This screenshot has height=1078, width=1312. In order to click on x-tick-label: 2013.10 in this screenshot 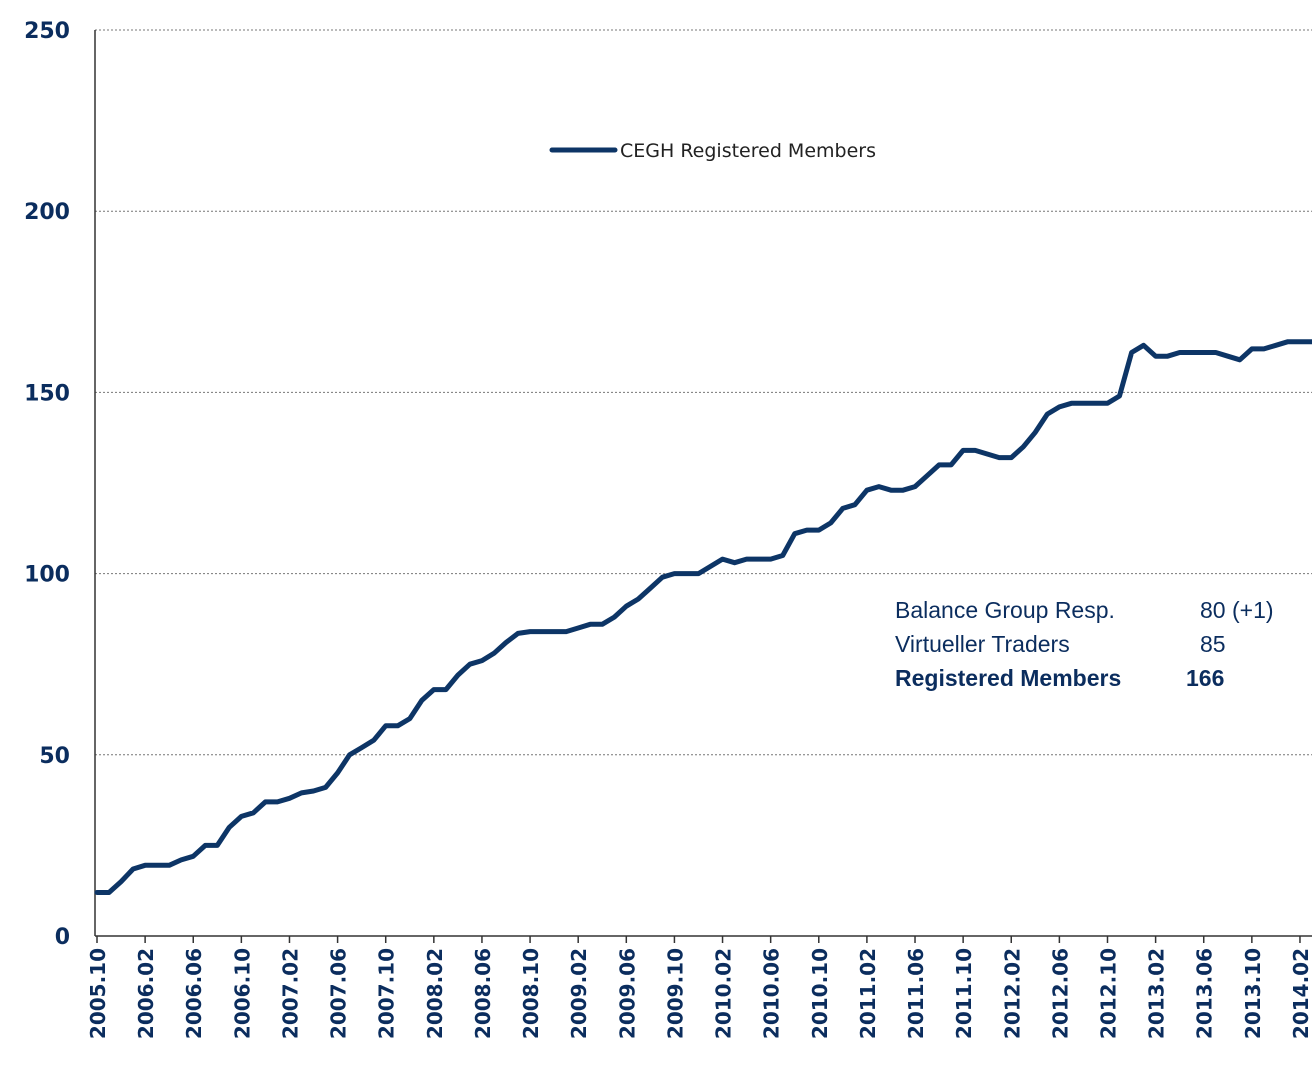, I will do `click(1253, 993)`.